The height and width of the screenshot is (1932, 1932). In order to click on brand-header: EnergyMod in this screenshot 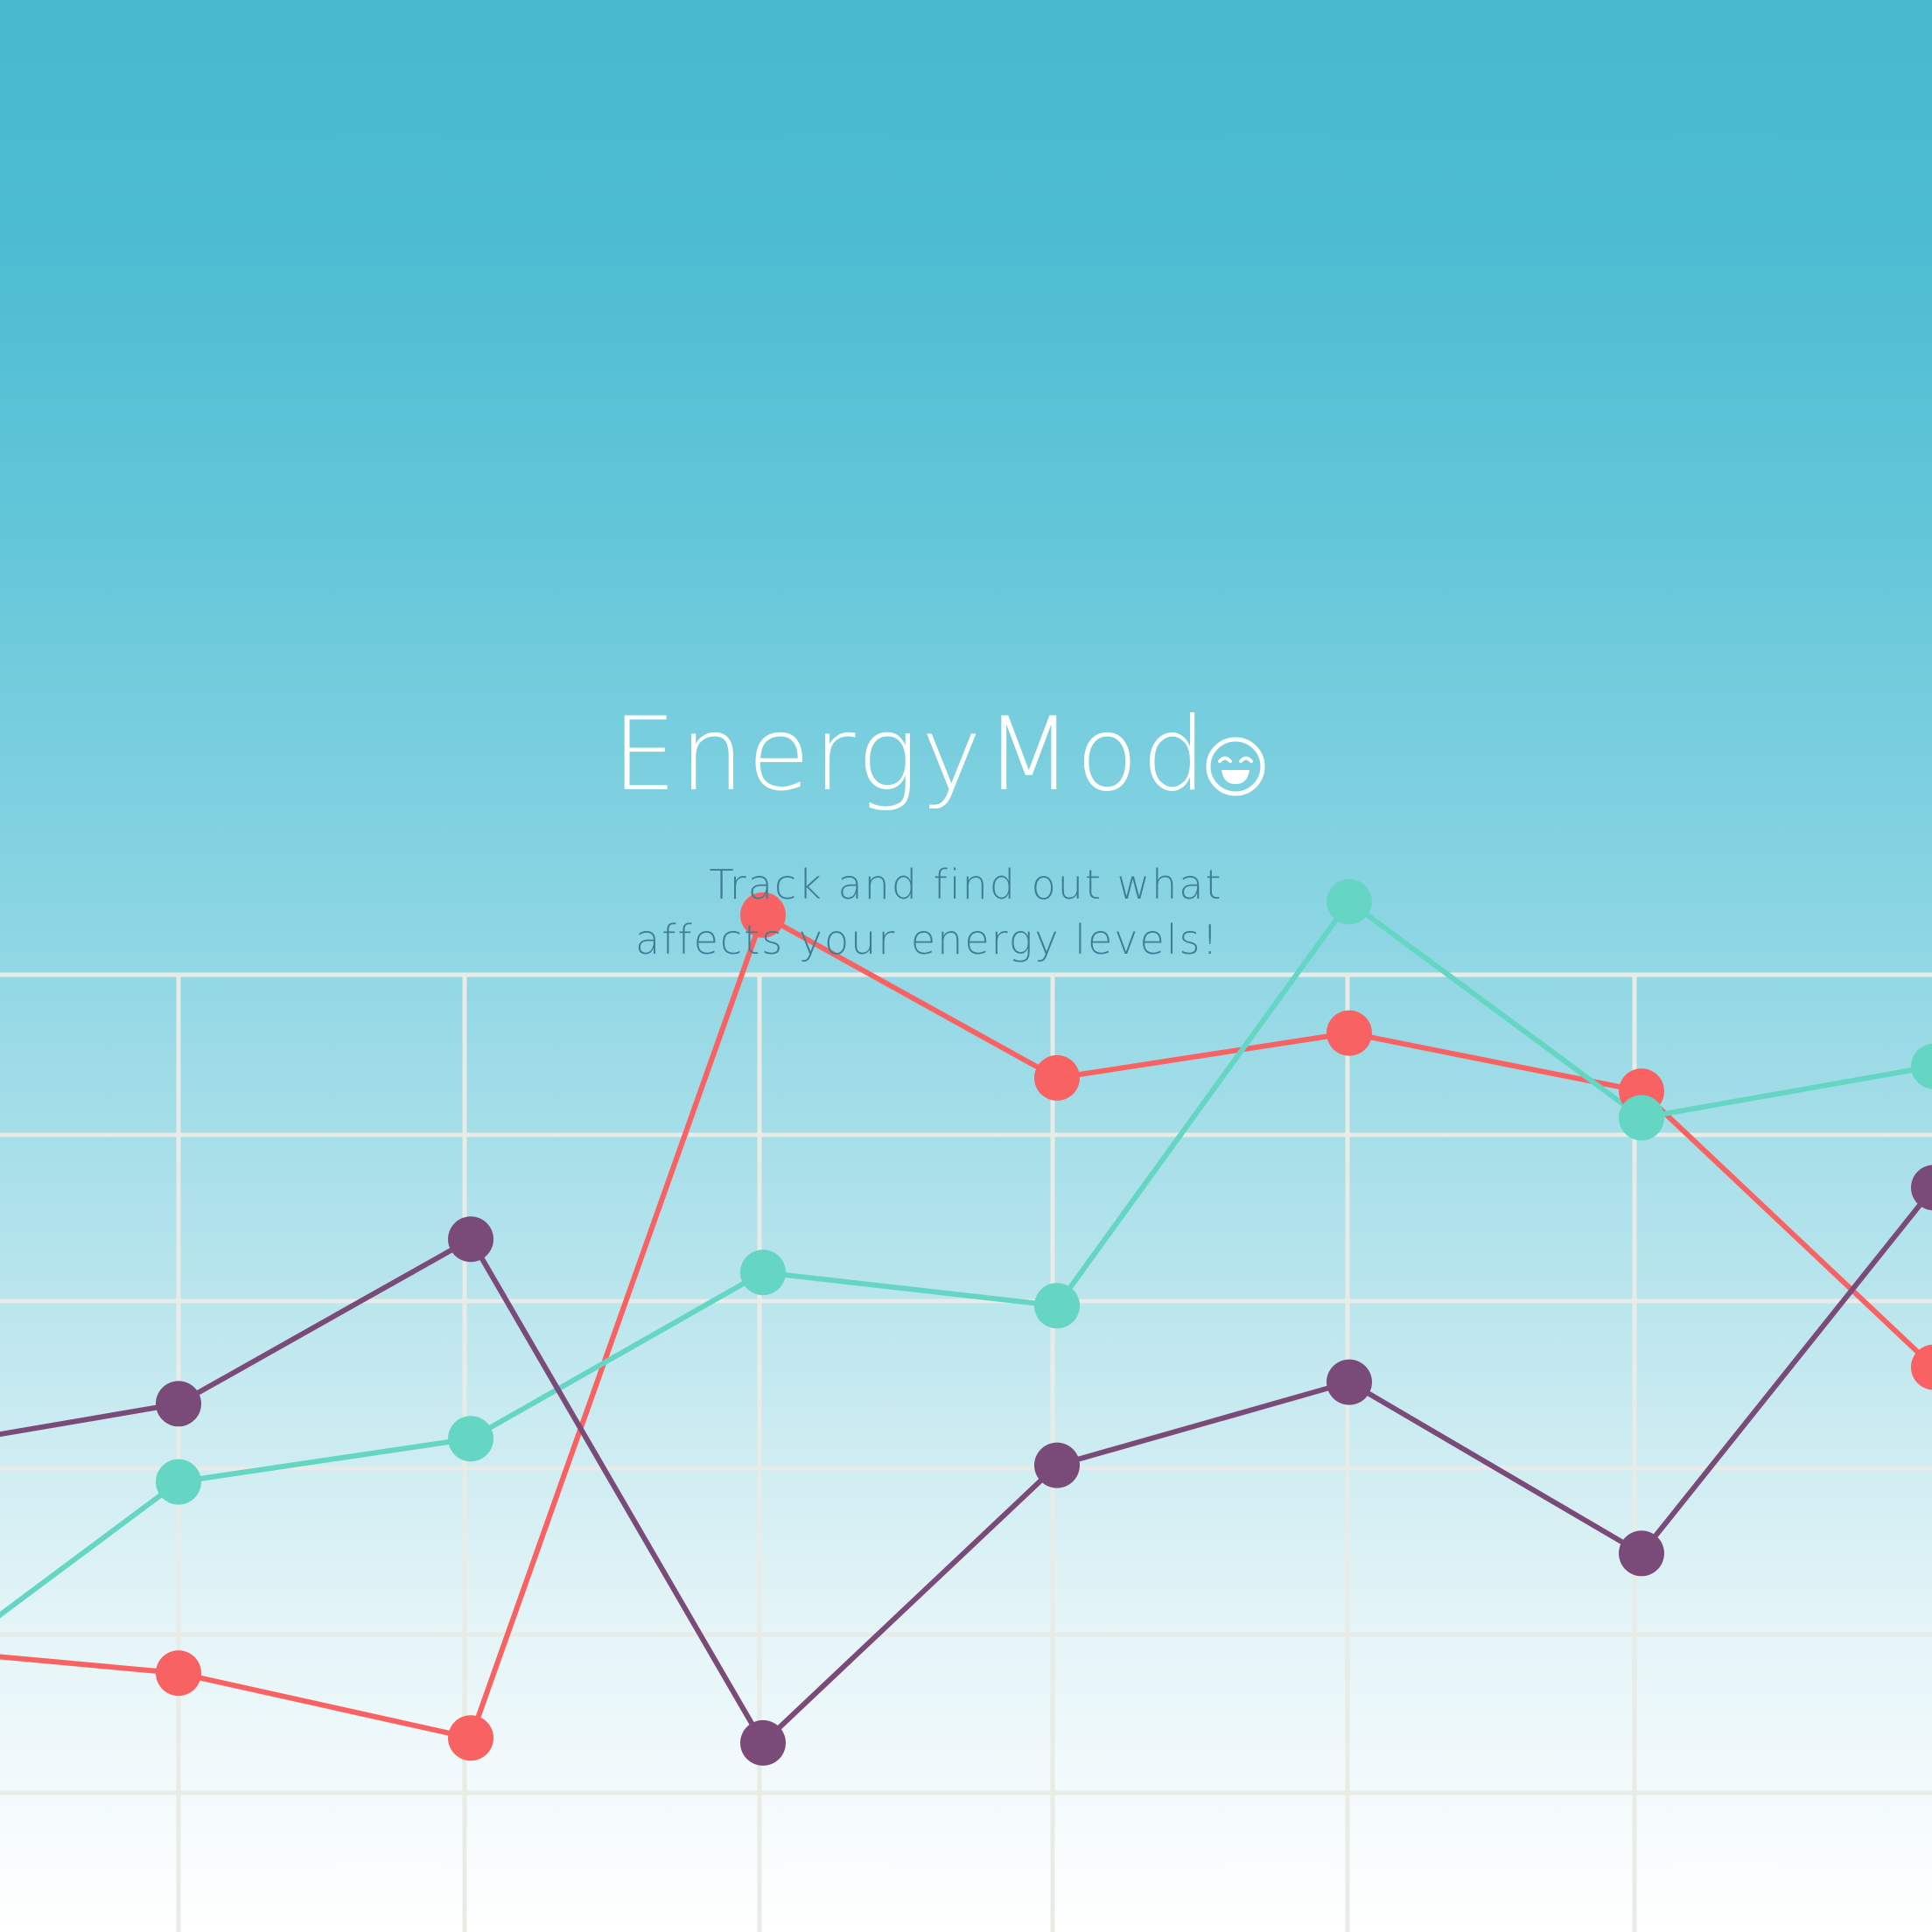, I will do `click(966, 755)`.